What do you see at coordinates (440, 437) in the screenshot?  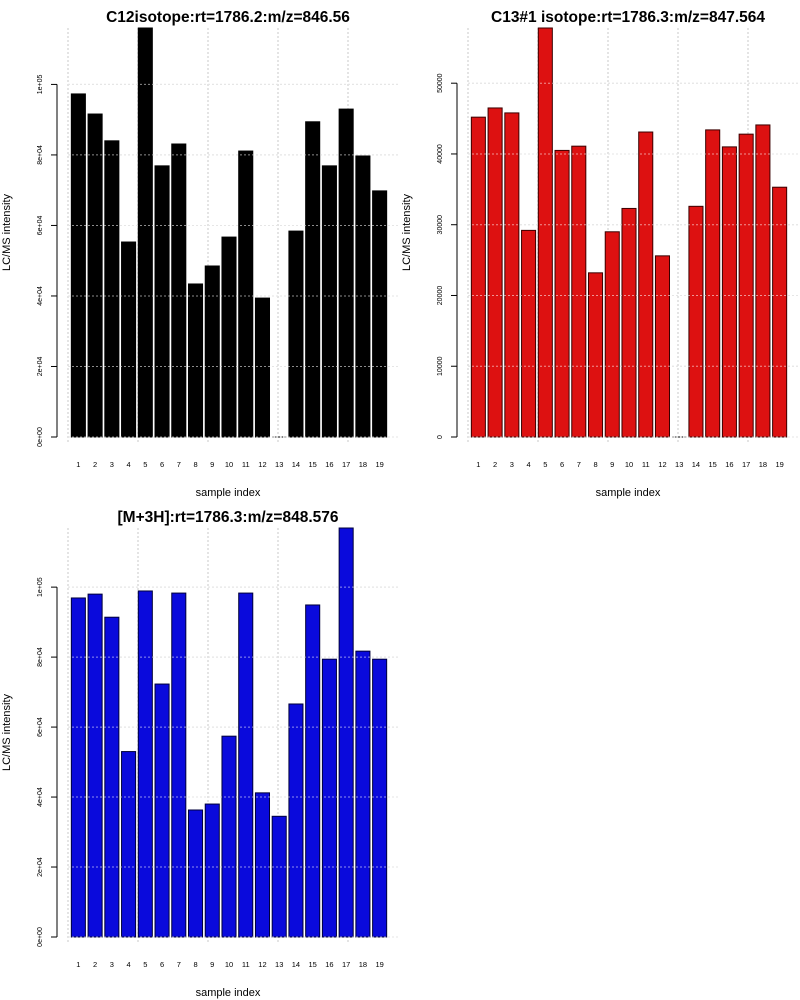 I see `y-tick-label: 0` at bounding box center [440, 437].